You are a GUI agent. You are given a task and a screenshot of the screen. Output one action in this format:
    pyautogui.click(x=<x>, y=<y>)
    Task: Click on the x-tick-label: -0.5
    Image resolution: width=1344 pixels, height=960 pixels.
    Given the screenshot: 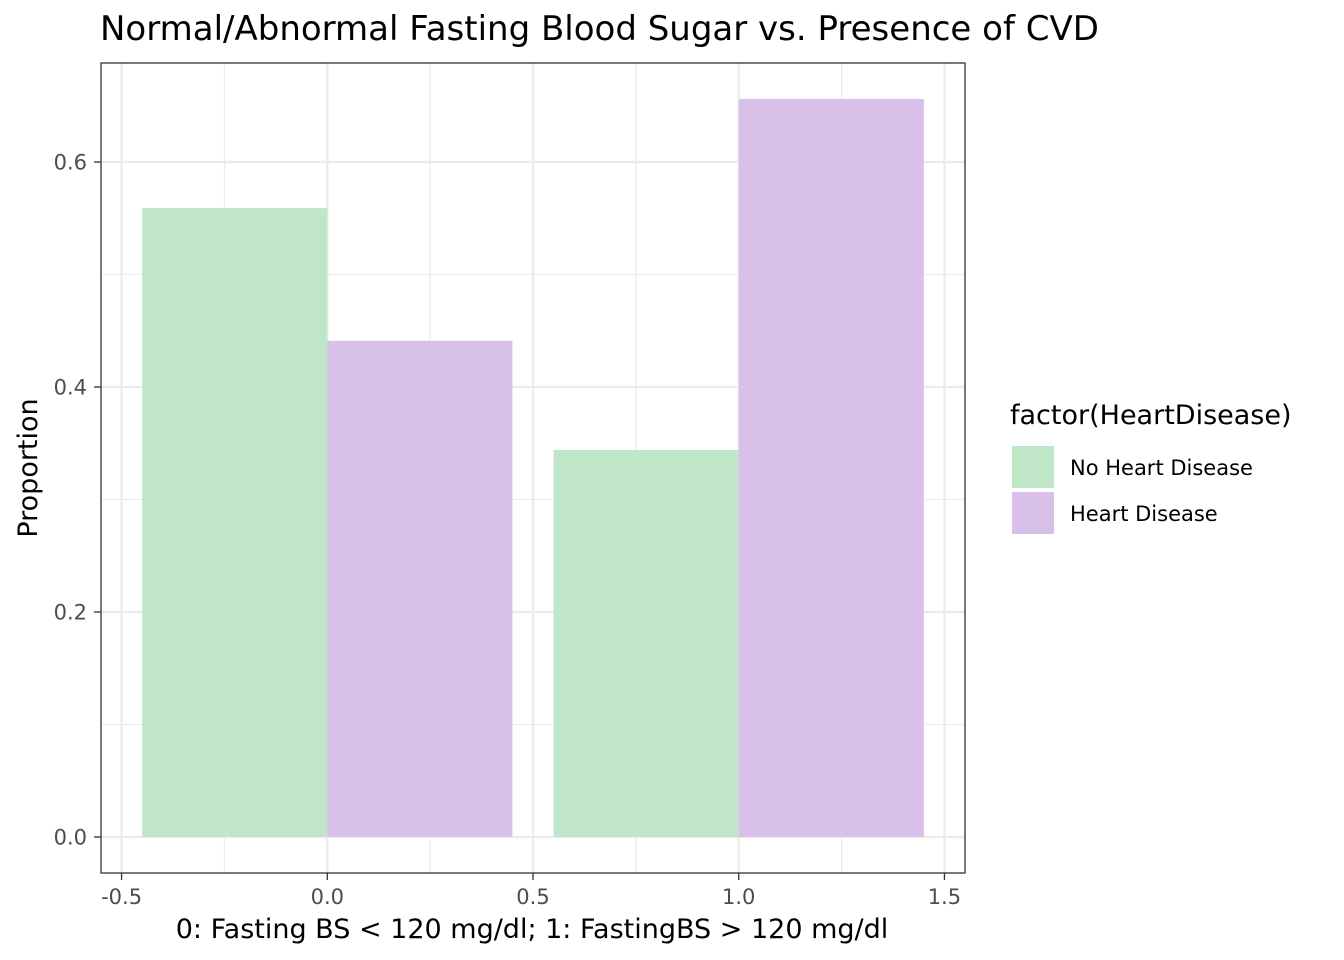 What is the action you would take?
    pyautogui.click(x=121, y=897)
    